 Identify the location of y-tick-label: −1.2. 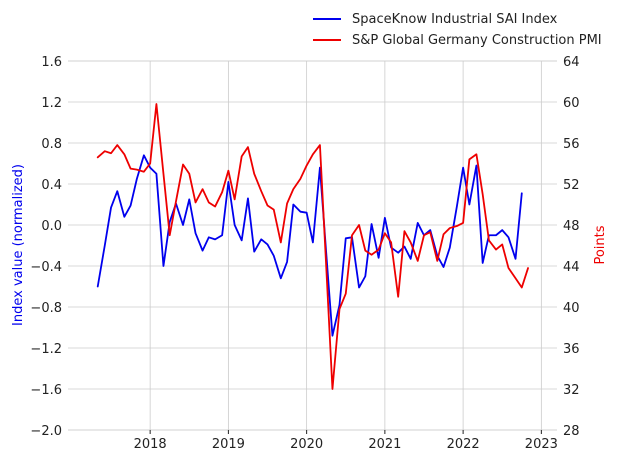
(46, 349).